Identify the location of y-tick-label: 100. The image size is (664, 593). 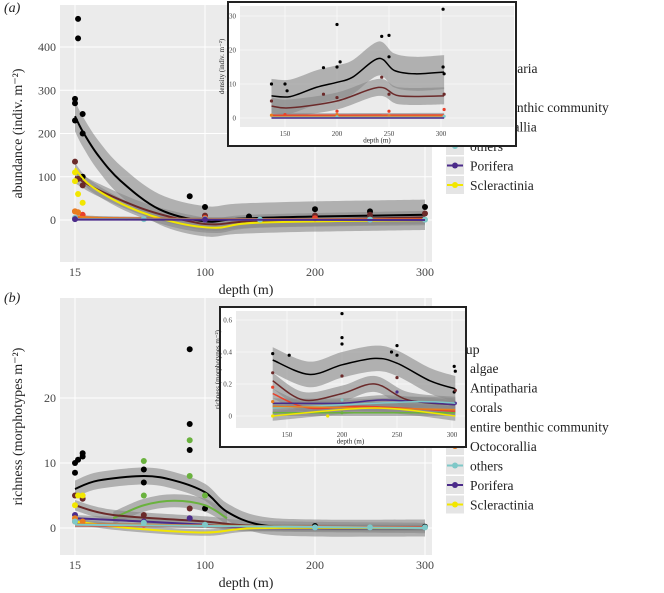
(47, 177).